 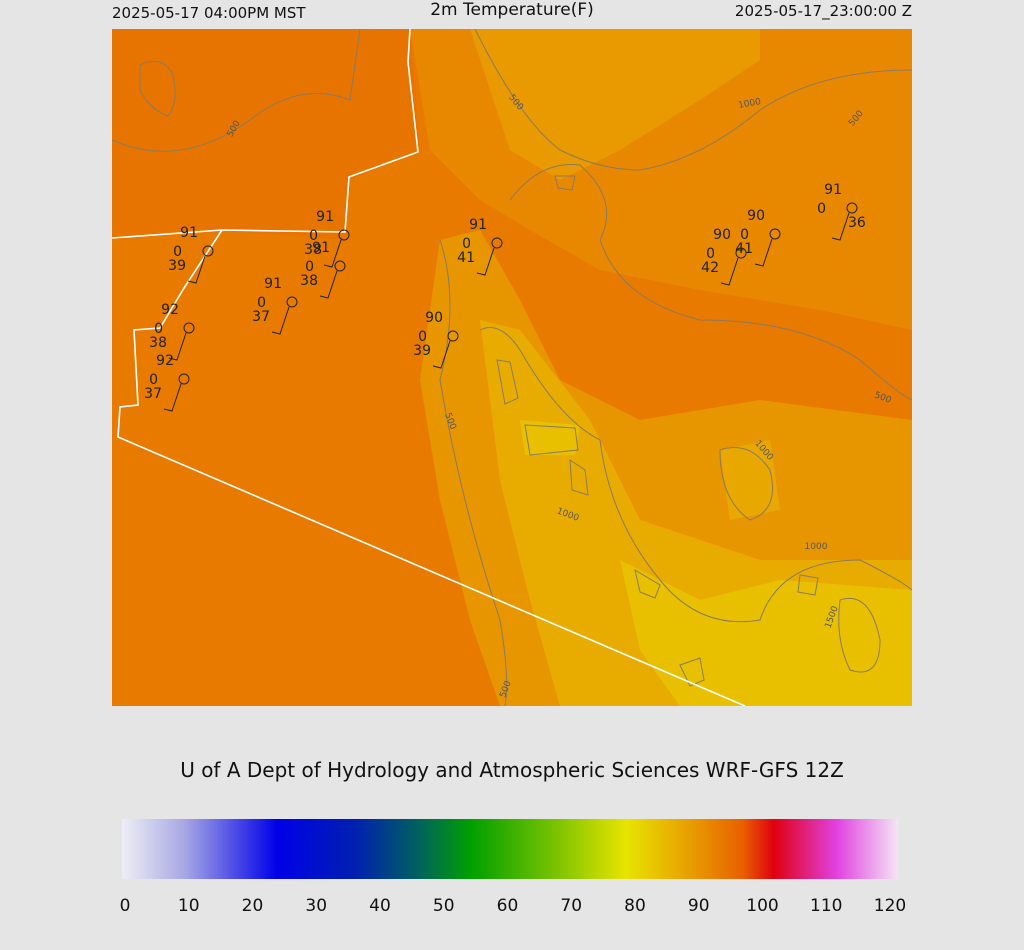 What do you see at coordinates (380, 906) in the screenshot?
I see `colorbar-tick-label: 40` at bounding box center [380, 906].